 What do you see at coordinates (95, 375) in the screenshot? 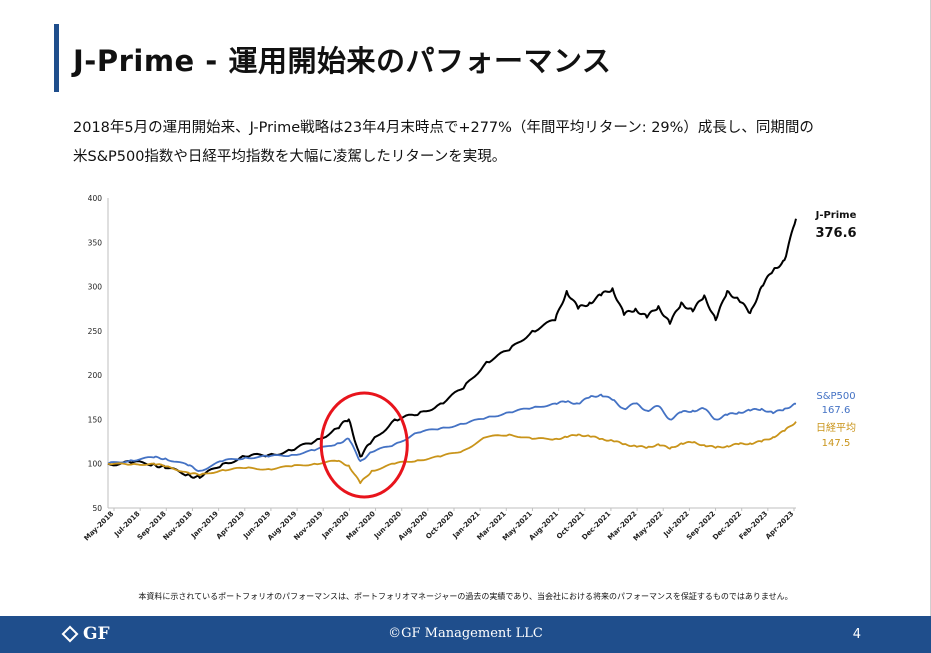
I see `y-tick-label: 200` at bounding box center [95, 375].